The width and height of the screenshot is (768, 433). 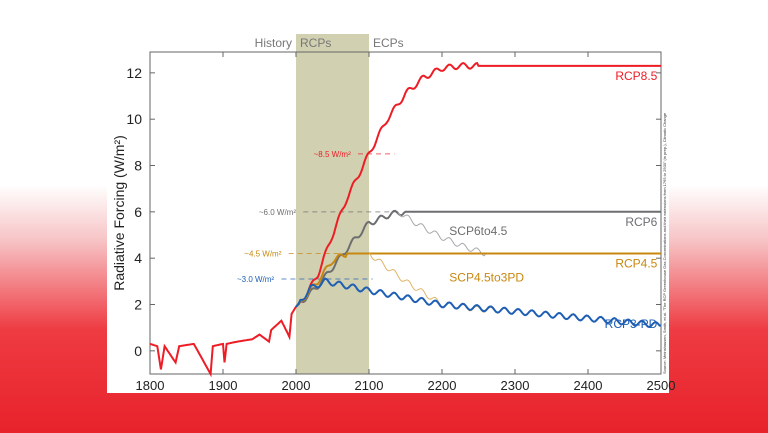 I want to click on annotation-label: ~8.5 W/m², so click(x=332, y=154).